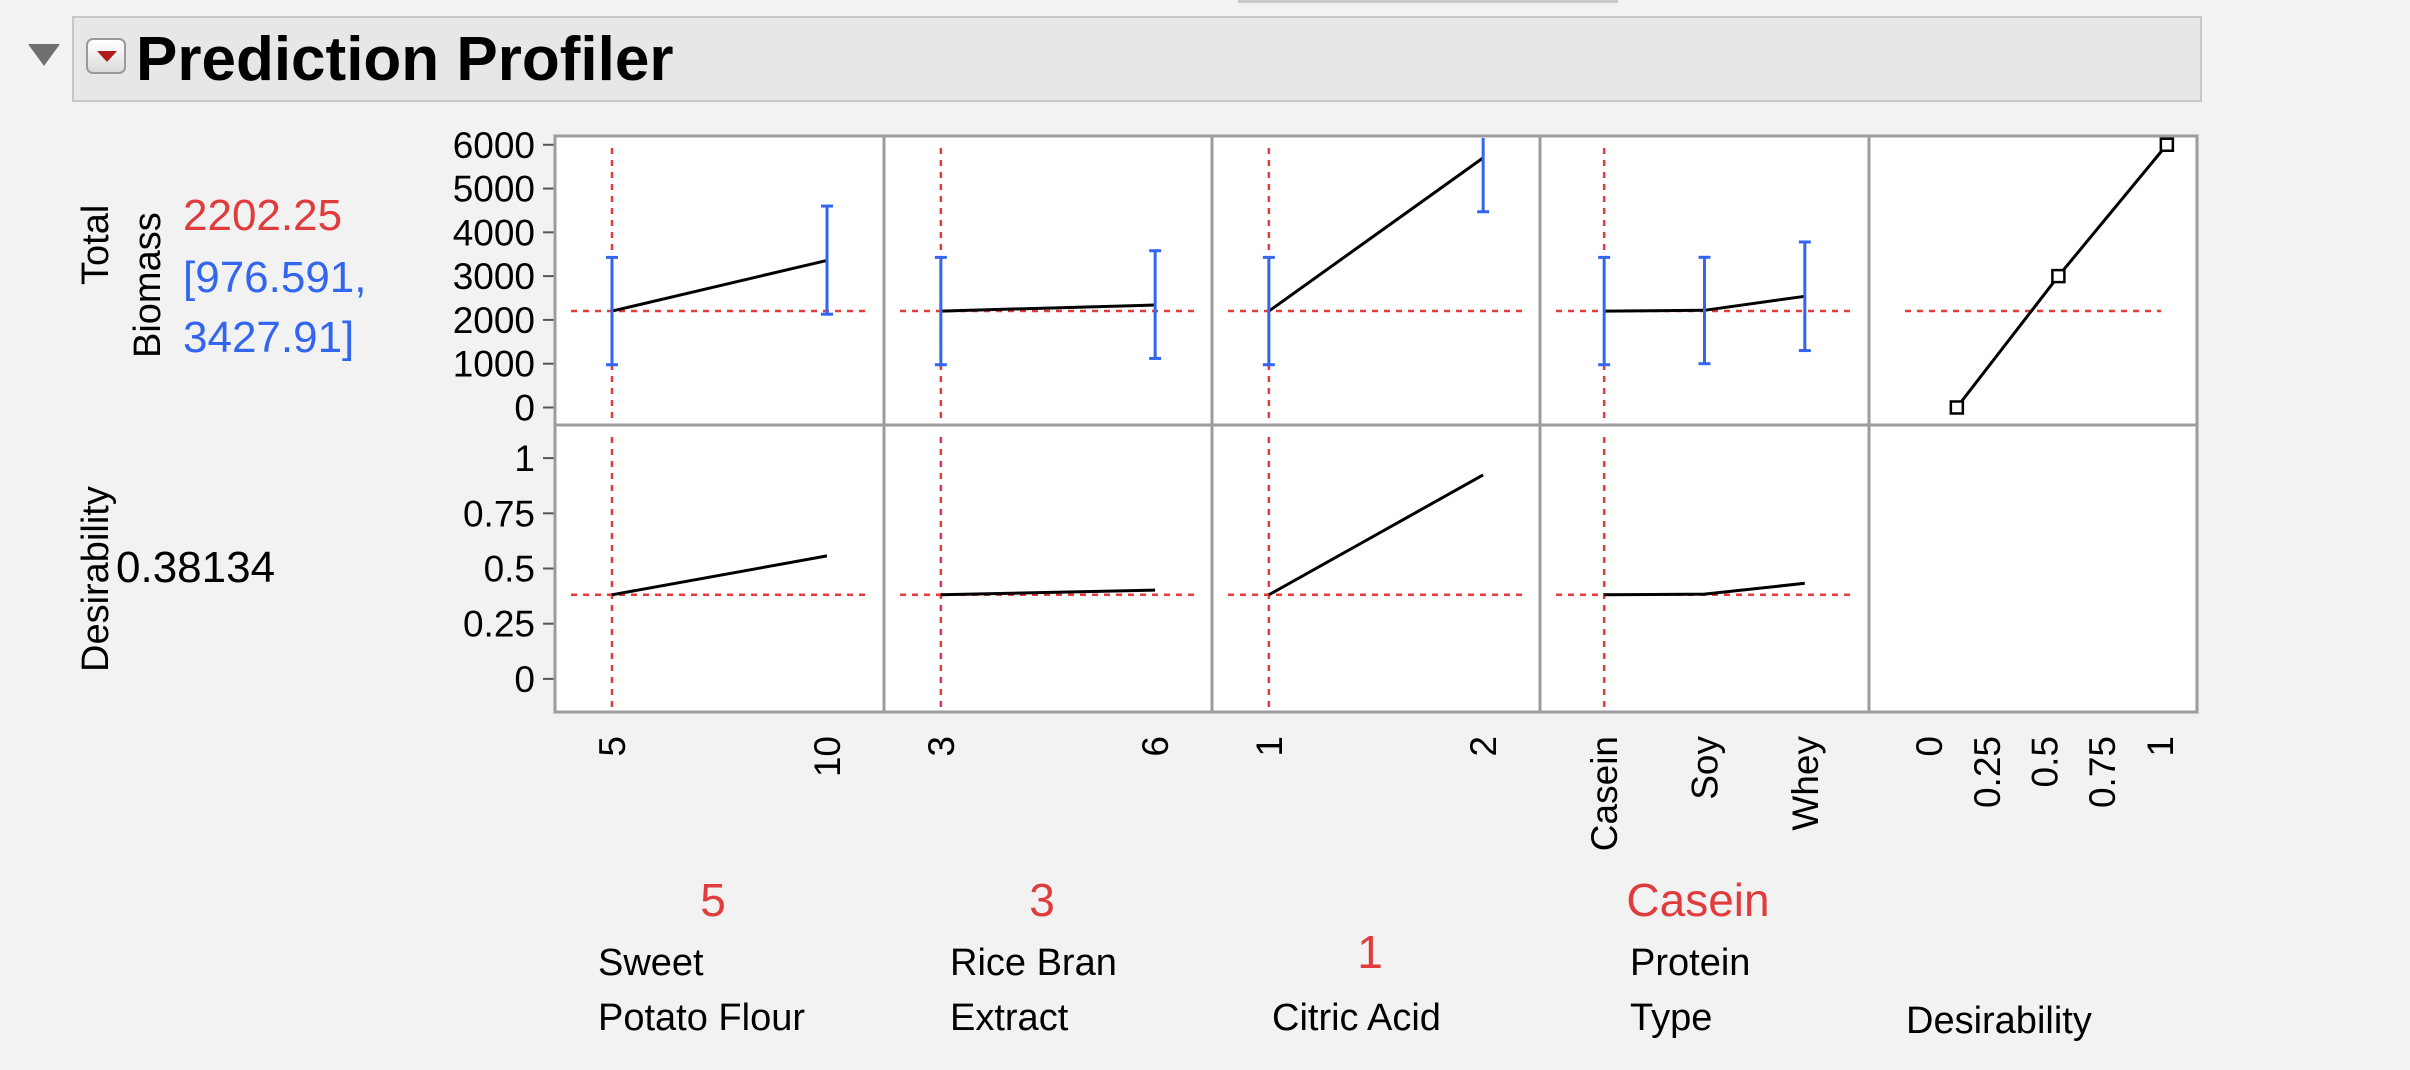 Image resolution: width=2410 pixels, height=1070 pixels. I want to click on y-tick-label: 2000, so click(494, 320).